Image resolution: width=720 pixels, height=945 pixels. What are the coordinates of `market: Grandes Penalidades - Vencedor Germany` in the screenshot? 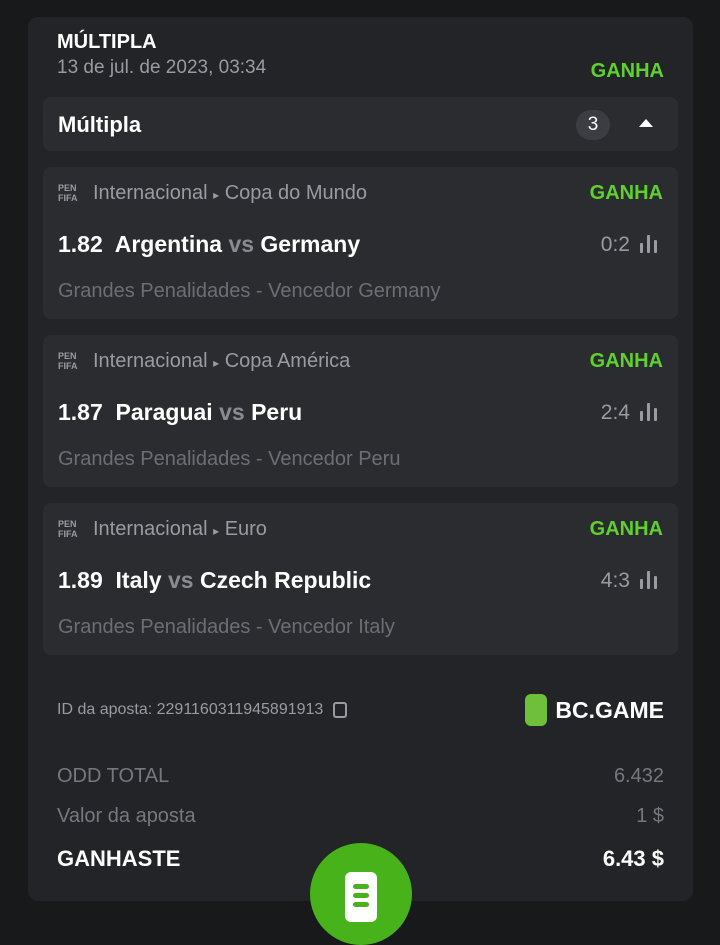 It's located at (249, 291).